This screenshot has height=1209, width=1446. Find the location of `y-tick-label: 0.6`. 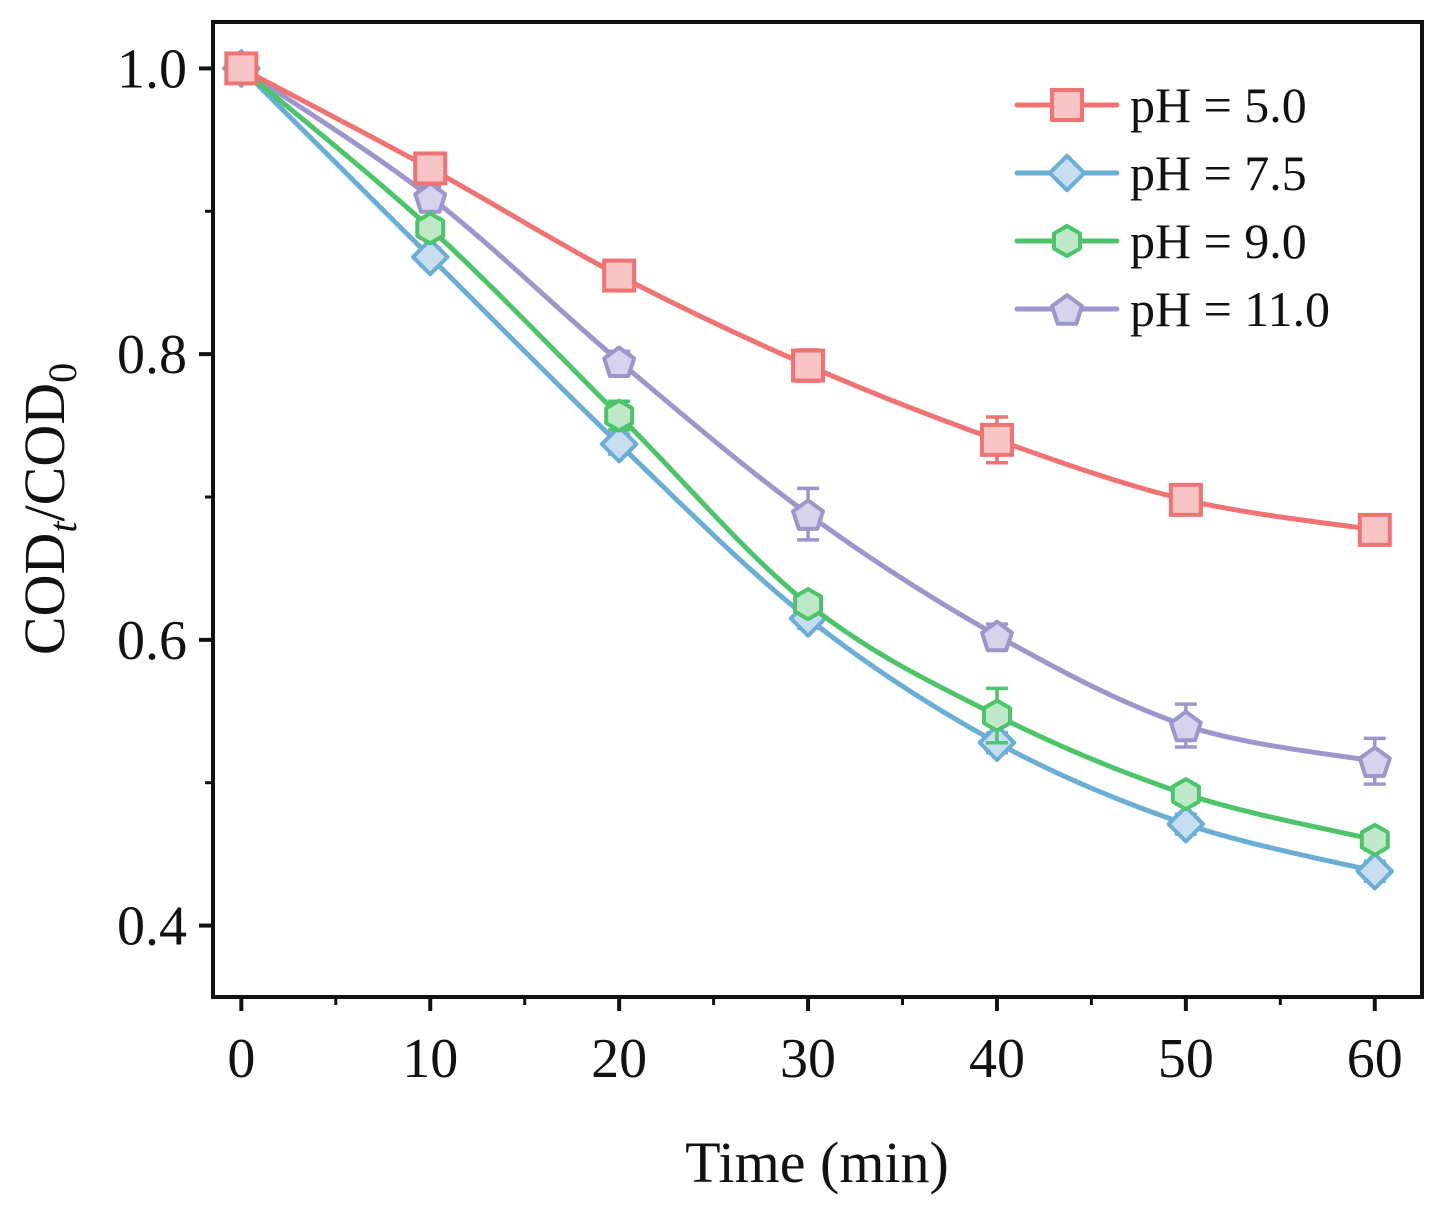

y-tick-label: 0.6 is located at coordinates (152, 641).